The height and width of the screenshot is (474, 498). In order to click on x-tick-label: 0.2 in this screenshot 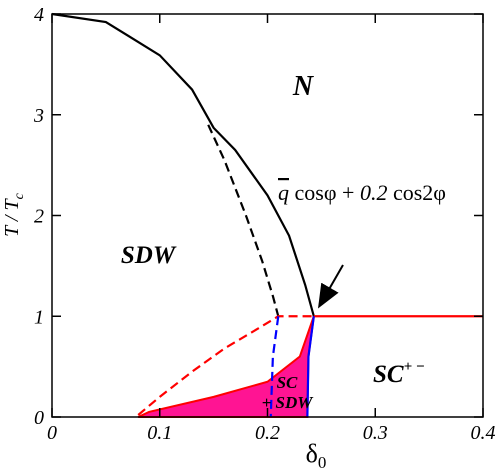, I will do `click(267, 433)`.